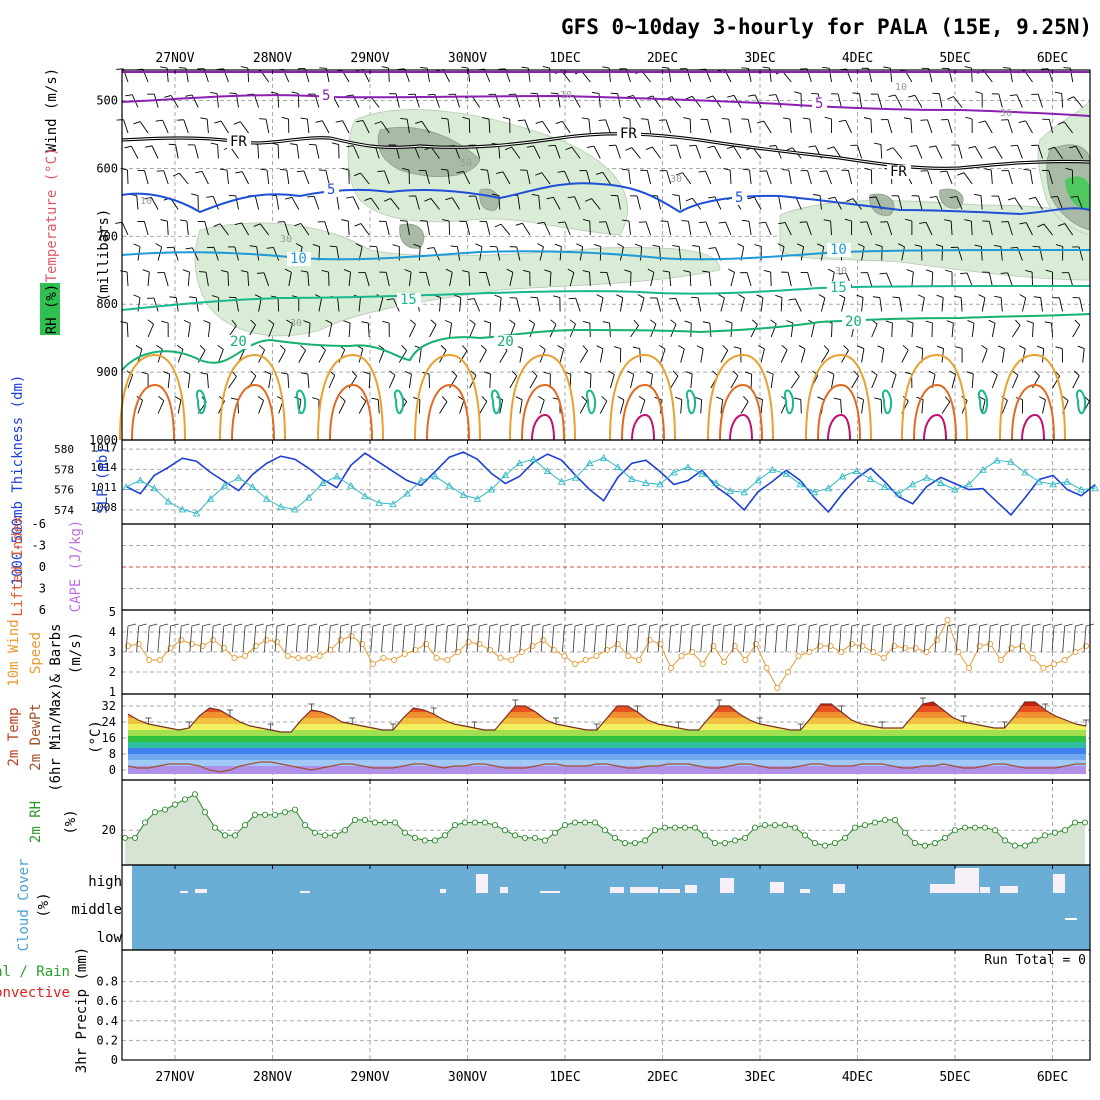  Describe the element at coordinates (107, 236) in the screenshot. I see `pressure-tick-label: 700` at that location.